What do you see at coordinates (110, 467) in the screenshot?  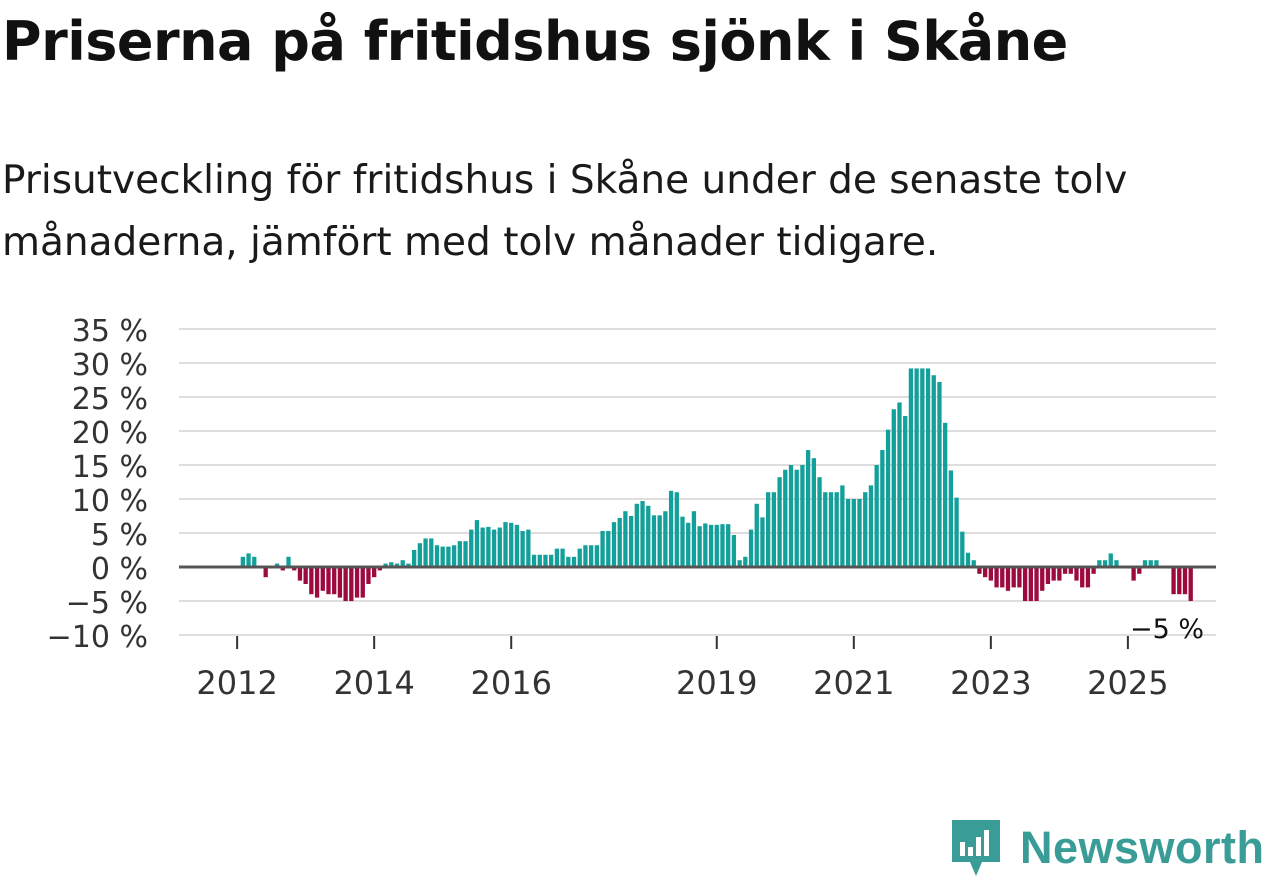 I see `y-tick-label: 15 %` at bounding box center [110, 467].